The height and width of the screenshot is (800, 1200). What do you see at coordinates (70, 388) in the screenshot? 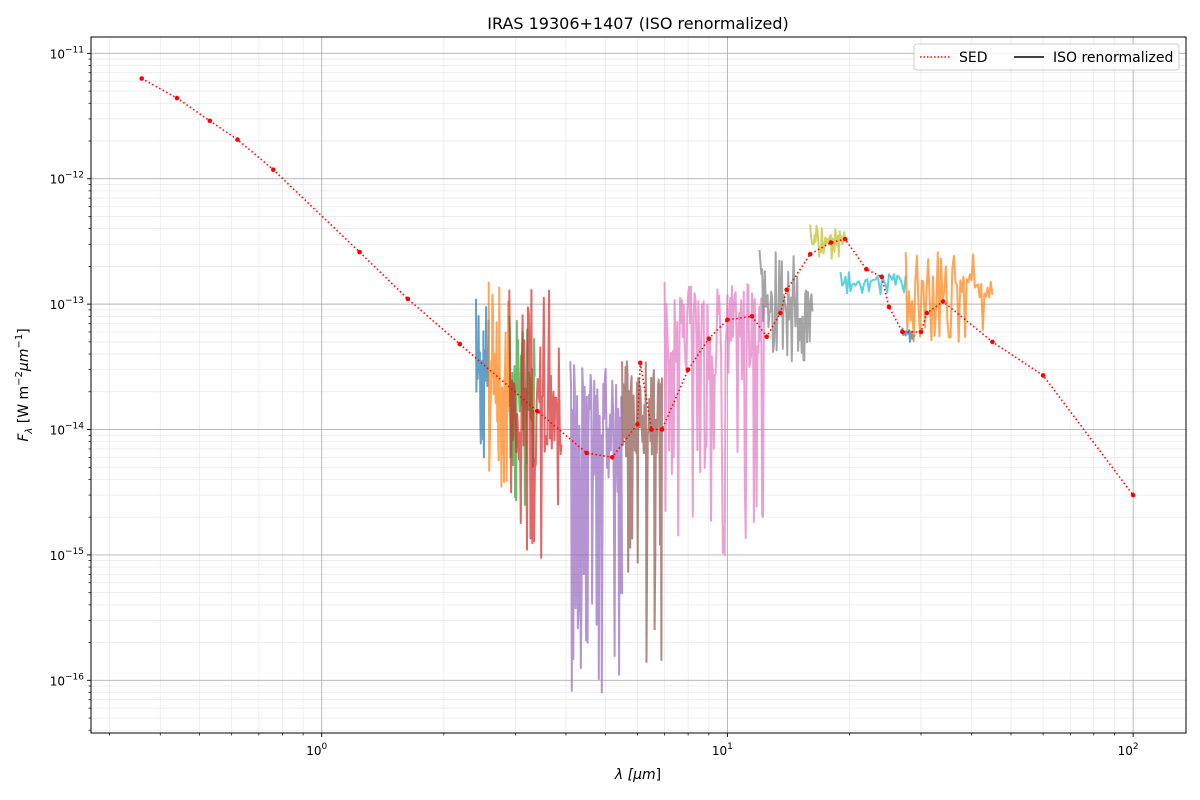
I see `y-axis: 10−16 10−15 10−14 10−13 10−12 10−11` at bounding box center [70, 388].